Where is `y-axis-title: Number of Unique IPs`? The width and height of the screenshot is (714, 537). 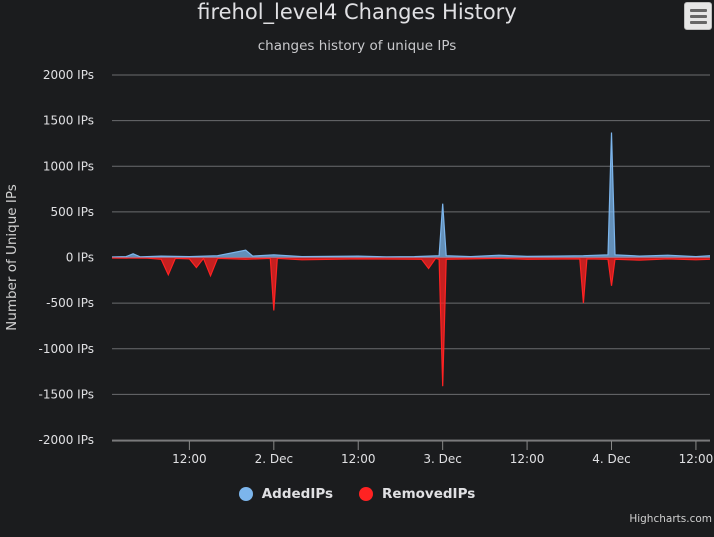 y-axis-title: Number of Unique IPs is located at coordinates (12, 257).